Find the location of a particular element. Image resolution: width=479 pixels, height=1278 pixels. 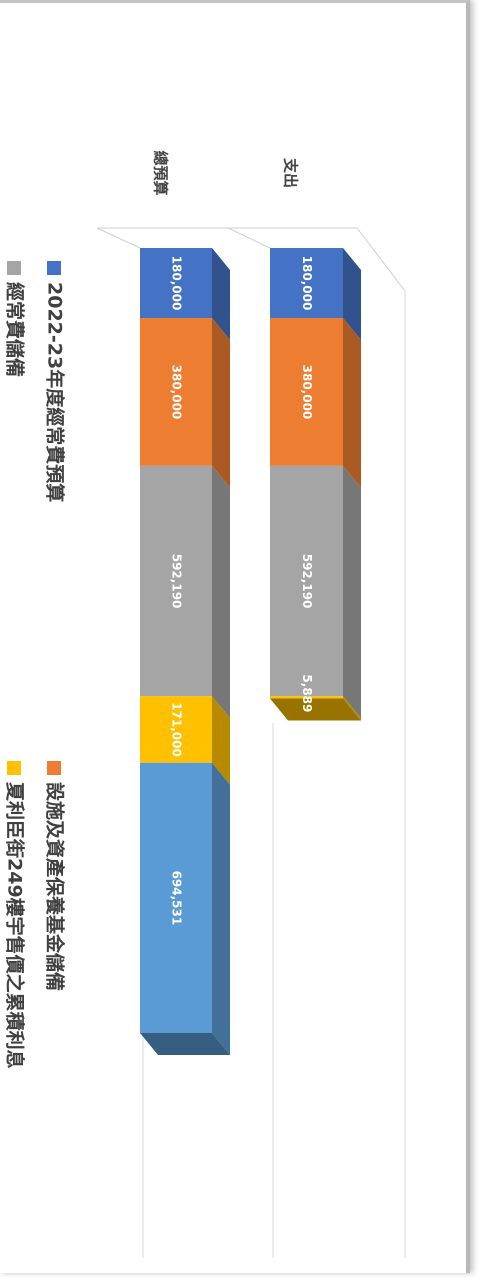

data-label: 171,000 is located at coordinates (177, 729).